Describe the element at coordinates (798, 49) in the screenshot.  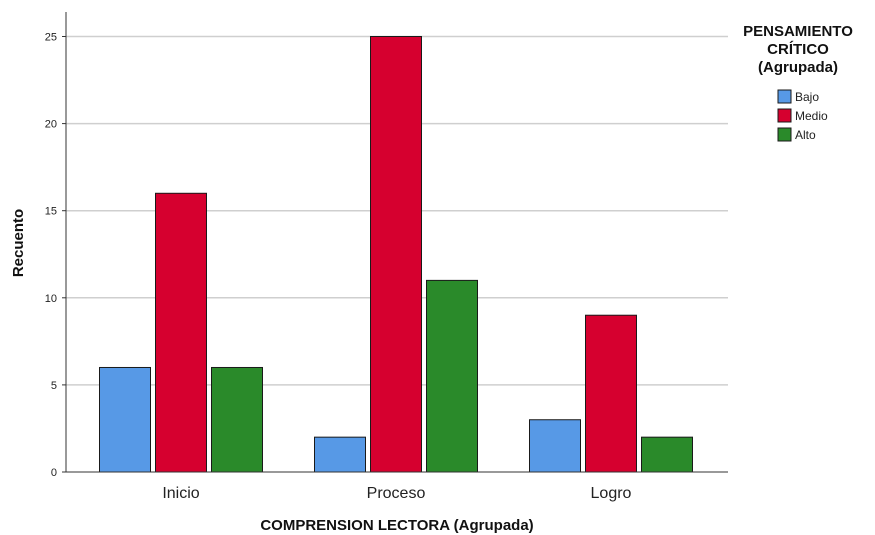
I see `legend-title-line-2: CRÍTICO` at that location.